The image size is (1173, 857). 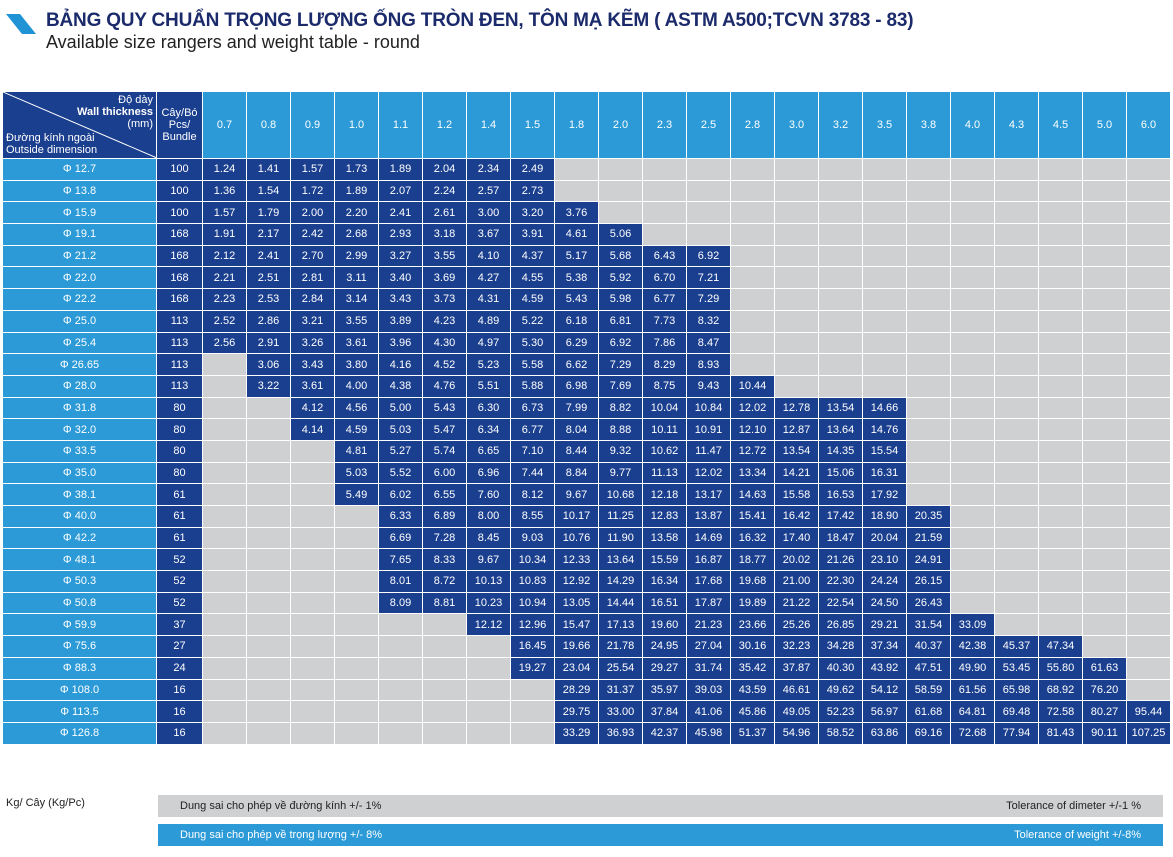 I want to click on pcs-per-bundle-cell: 61, so click(x=179, y=494).